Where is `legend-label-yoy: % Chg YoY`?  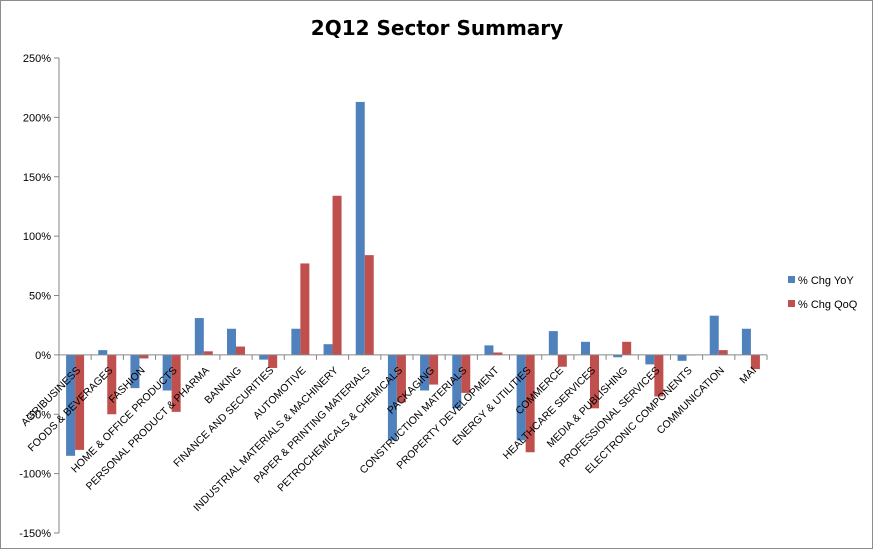
legend-label-yoy: % Chg YoY is located at coordinates (826, 281).